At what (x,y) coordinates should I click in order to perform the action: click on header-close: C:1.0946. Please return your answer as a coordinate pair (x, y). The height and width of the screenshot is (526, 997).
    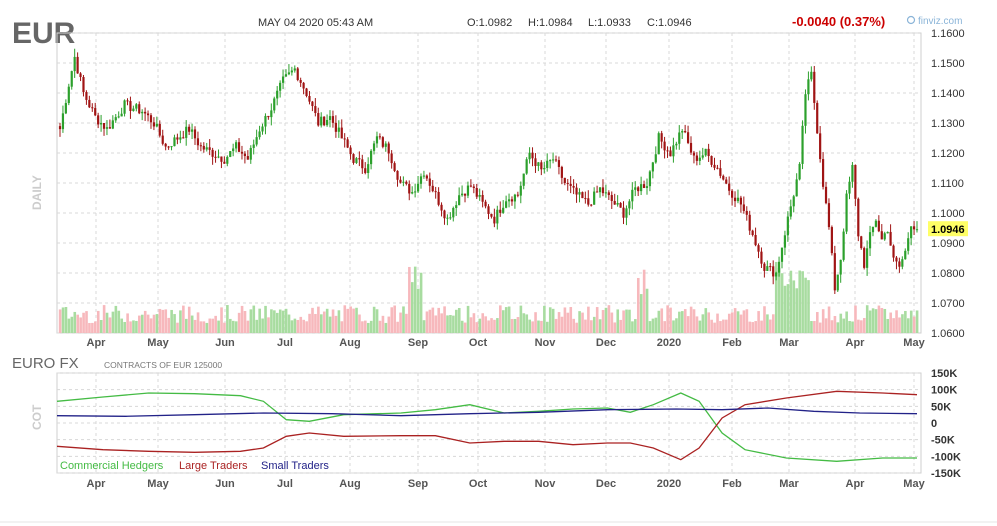
    Looking at the image, I should click on (669, 23).